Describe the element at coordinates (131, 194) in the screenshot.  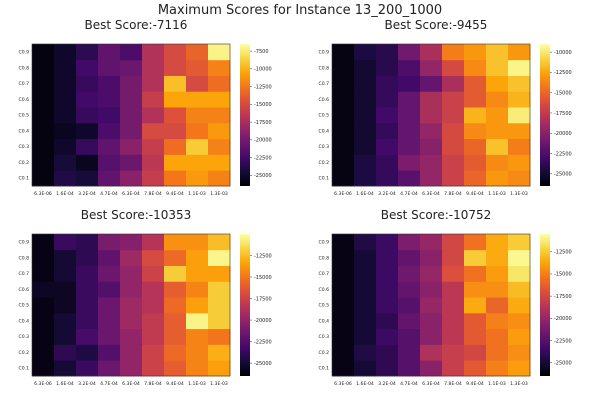
I see `x-tick-label: 6.3E-04` at that location.